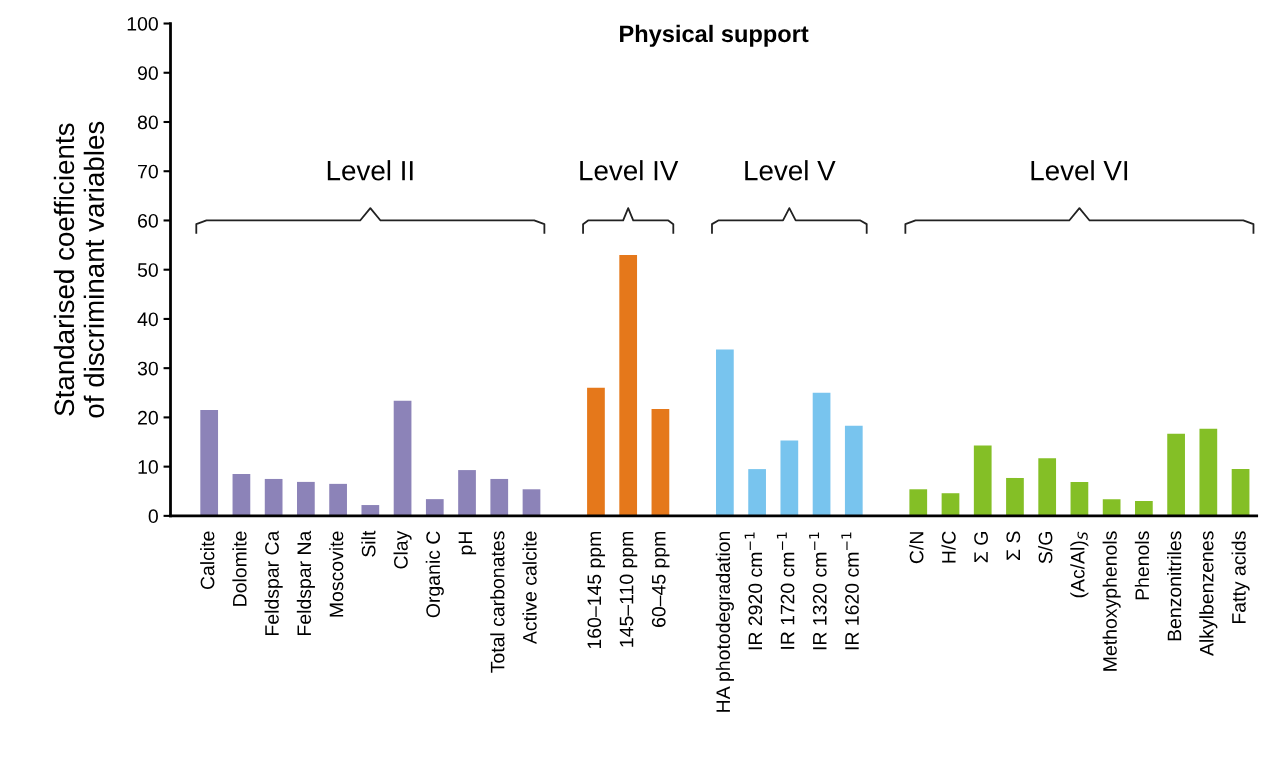 The height and width of the screenshot is (784, 1263). I want to click on y-tick-label: 0, so click(153, 516).